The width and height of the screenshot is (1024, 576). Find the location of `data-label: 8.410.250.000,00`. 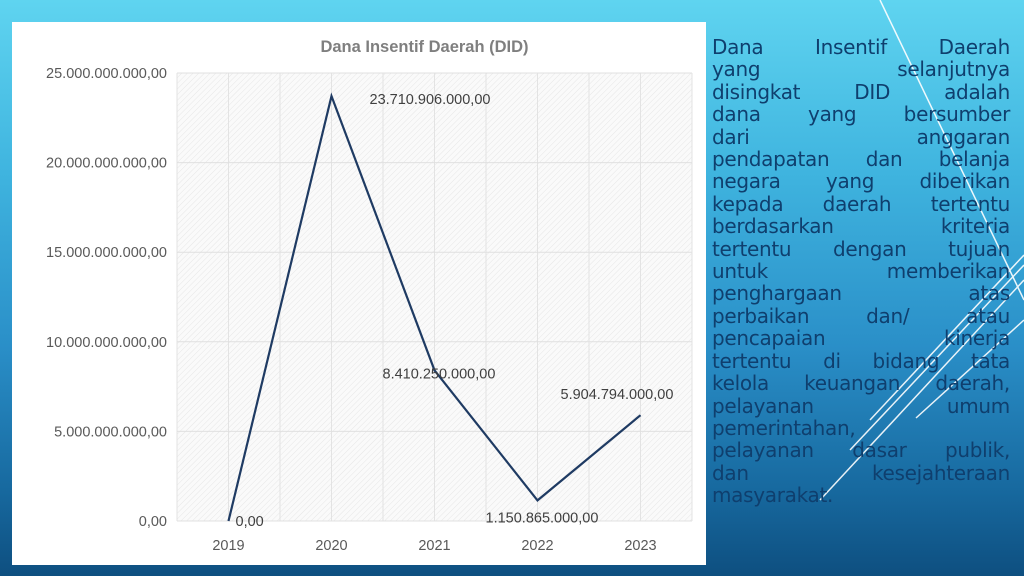

data-label: 8.410.250.000,00 is located at coordinates (439, 374).